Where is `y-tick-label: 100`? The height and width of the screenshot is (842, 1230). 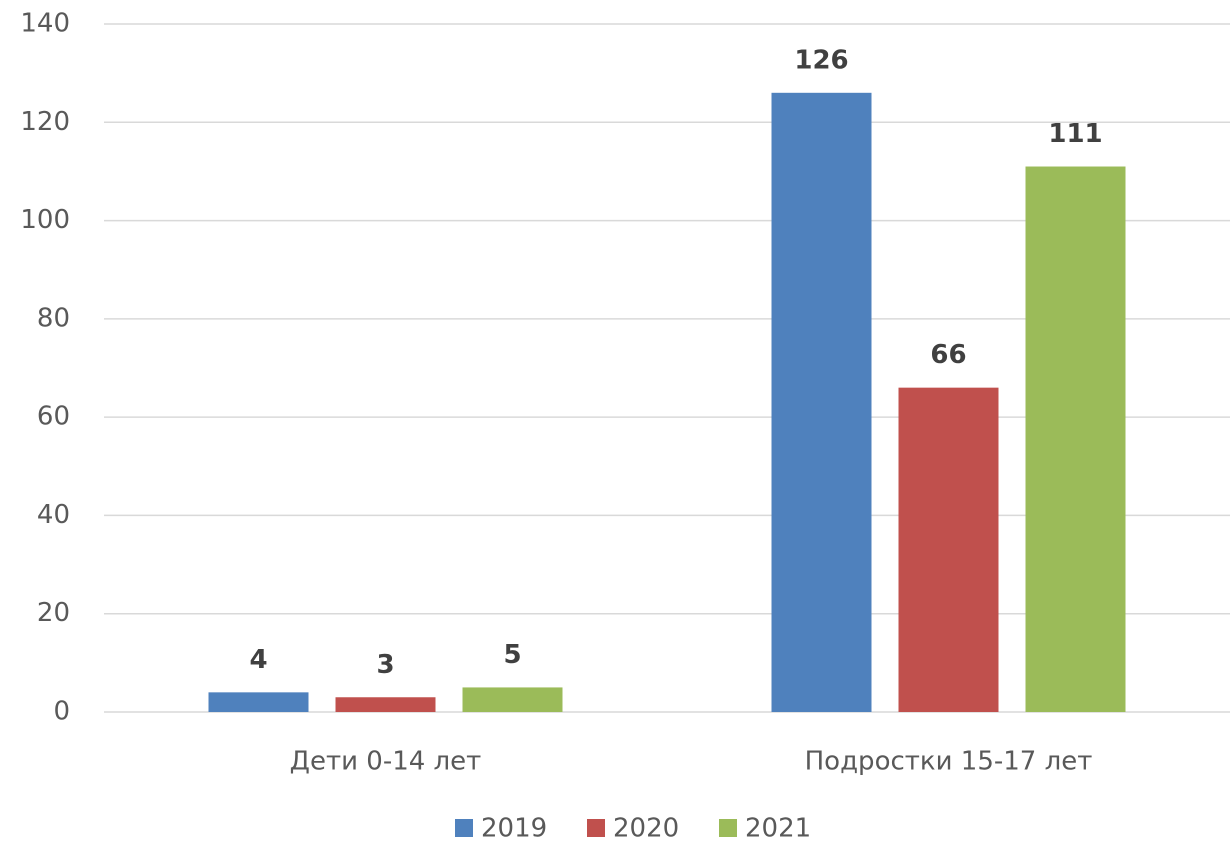
y-tick-label: 100 is located at coordinates (45, 220).